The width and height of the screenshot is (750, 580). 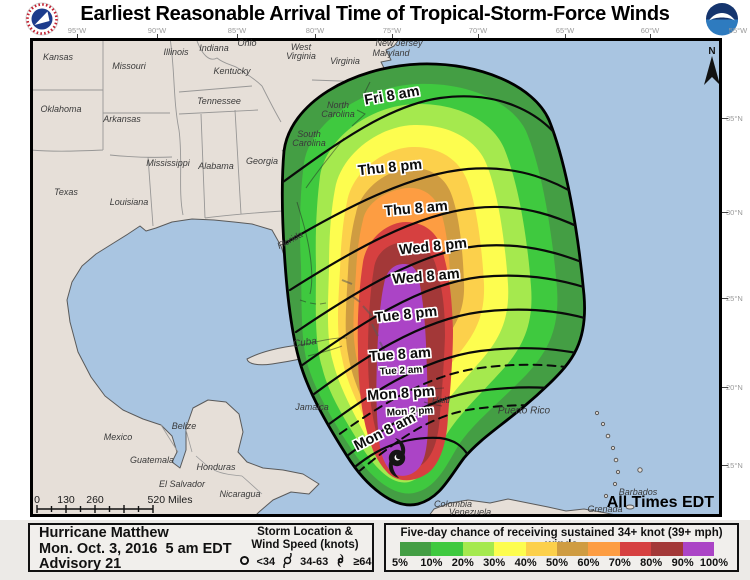 I want to click on storm-name: Hurricane Matthew, so click(x=104, y=533).